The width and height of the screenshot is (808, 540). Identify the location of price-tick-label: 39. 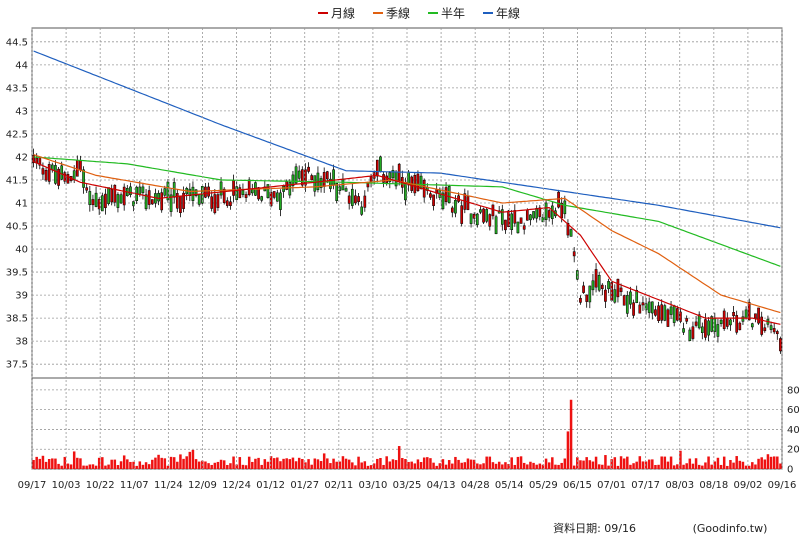
(21, 296).